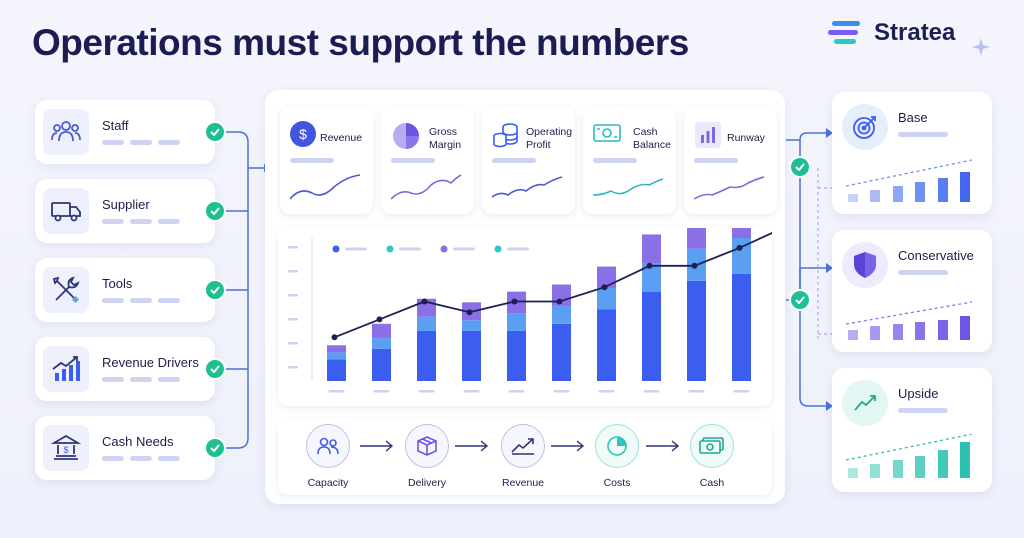 Image resolution: width=1024 pixels, height=538 pixels. Describe the element at coordinates (865, 265) in the screenshot. I see `shield-icon` at that location.